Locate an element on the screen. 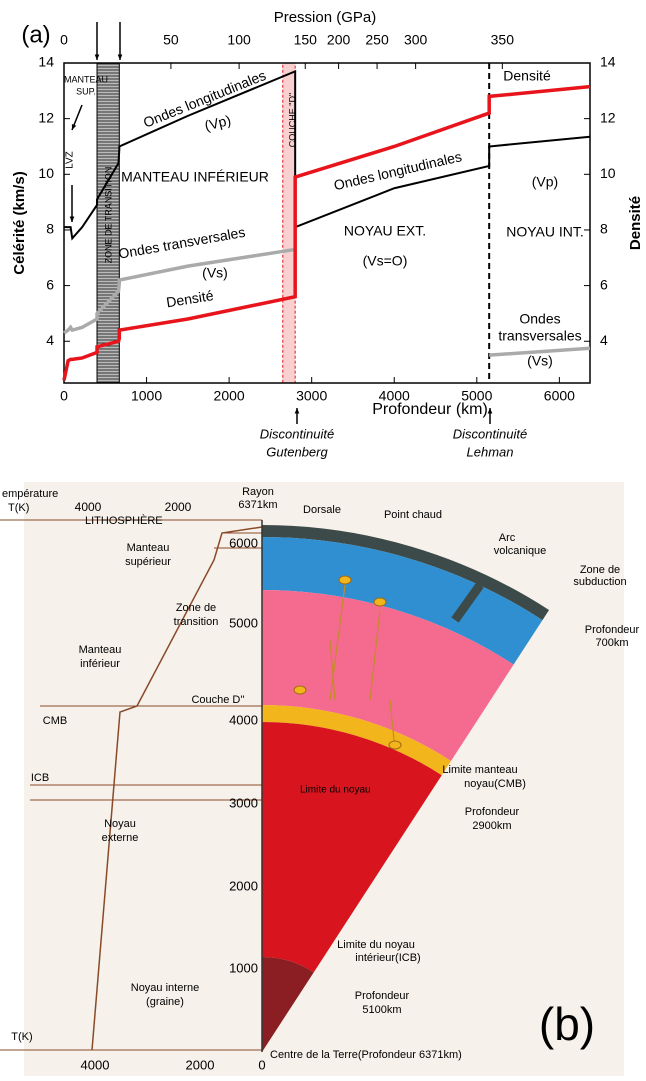 This screenshot has height=1081, width=646. diagram-label: 5100km is located at coordinates (381, 1010).